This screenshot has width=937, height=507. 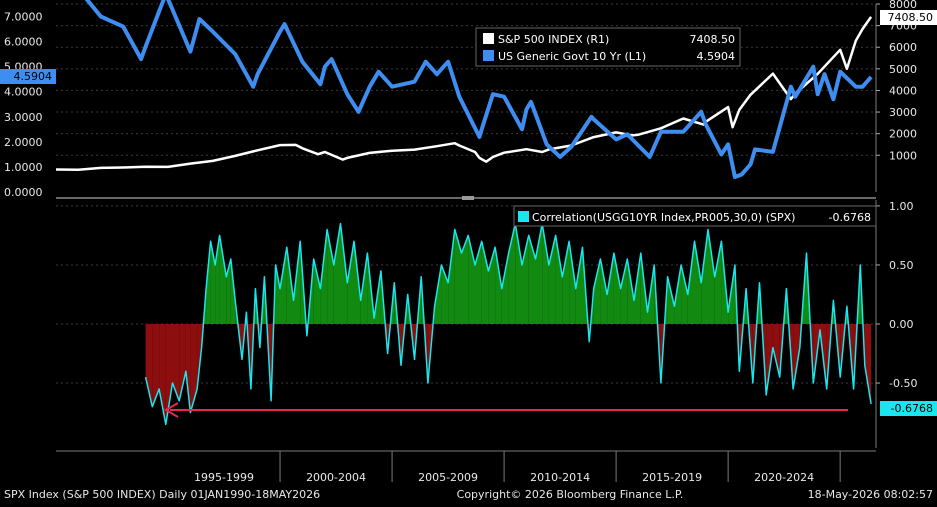 I want to click on x-period-label: 2005-2009, so click(x=448, y=477).